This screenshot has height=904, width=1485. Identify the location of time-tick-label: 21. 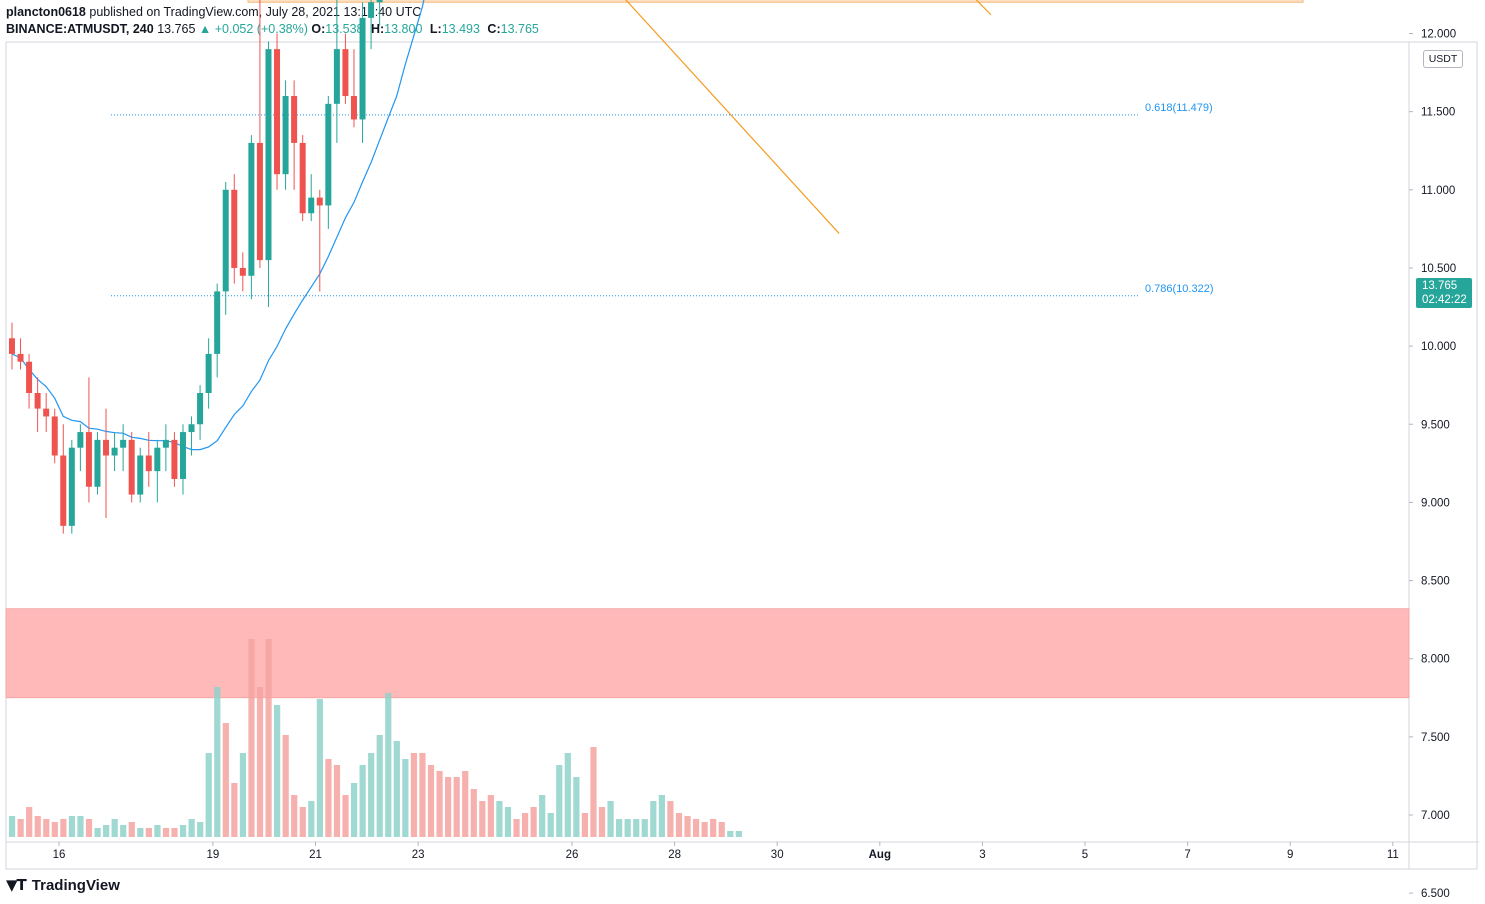
(315, 855).